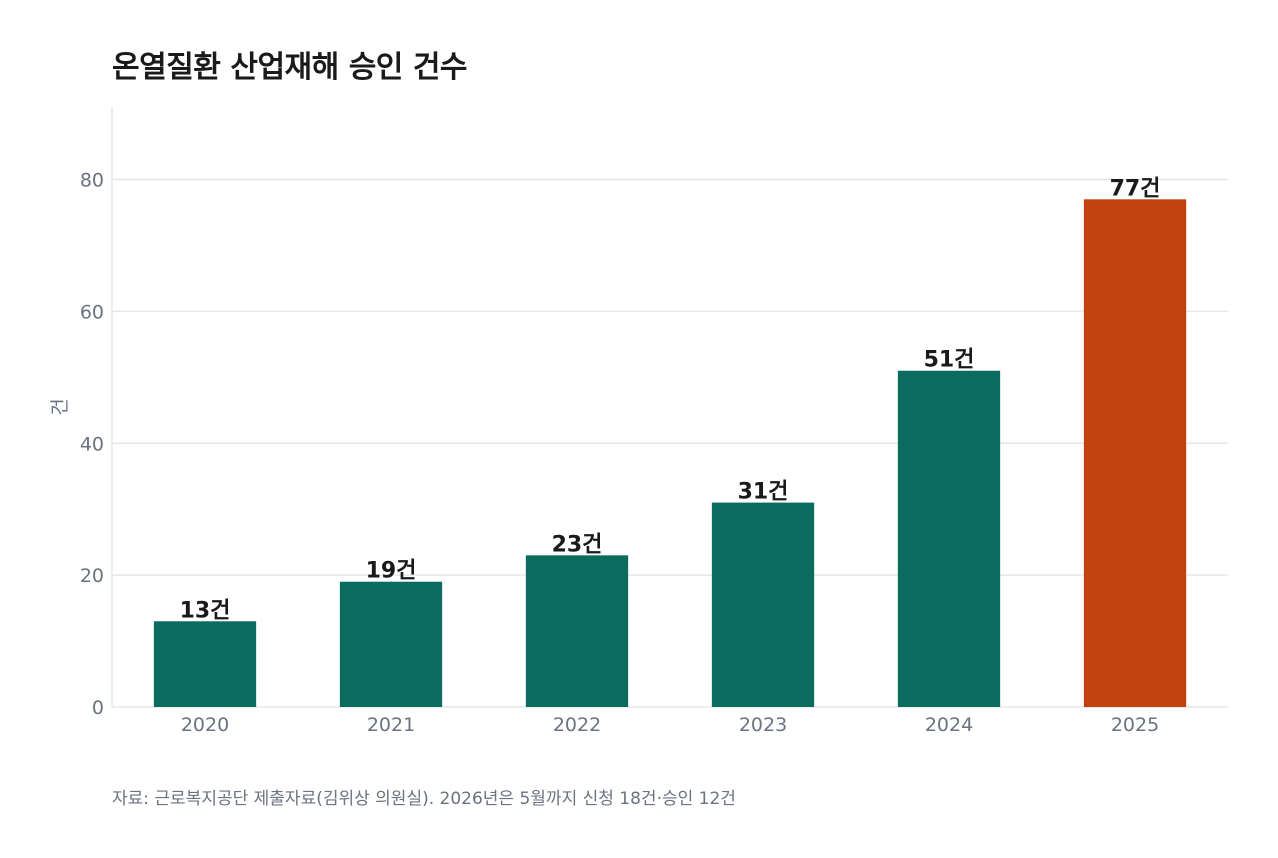 This screenshot has height=858, width=1278. Describe the element at coordinates (949, 725) in the screenshot. I see `x-tick-label: 2024` at that location.